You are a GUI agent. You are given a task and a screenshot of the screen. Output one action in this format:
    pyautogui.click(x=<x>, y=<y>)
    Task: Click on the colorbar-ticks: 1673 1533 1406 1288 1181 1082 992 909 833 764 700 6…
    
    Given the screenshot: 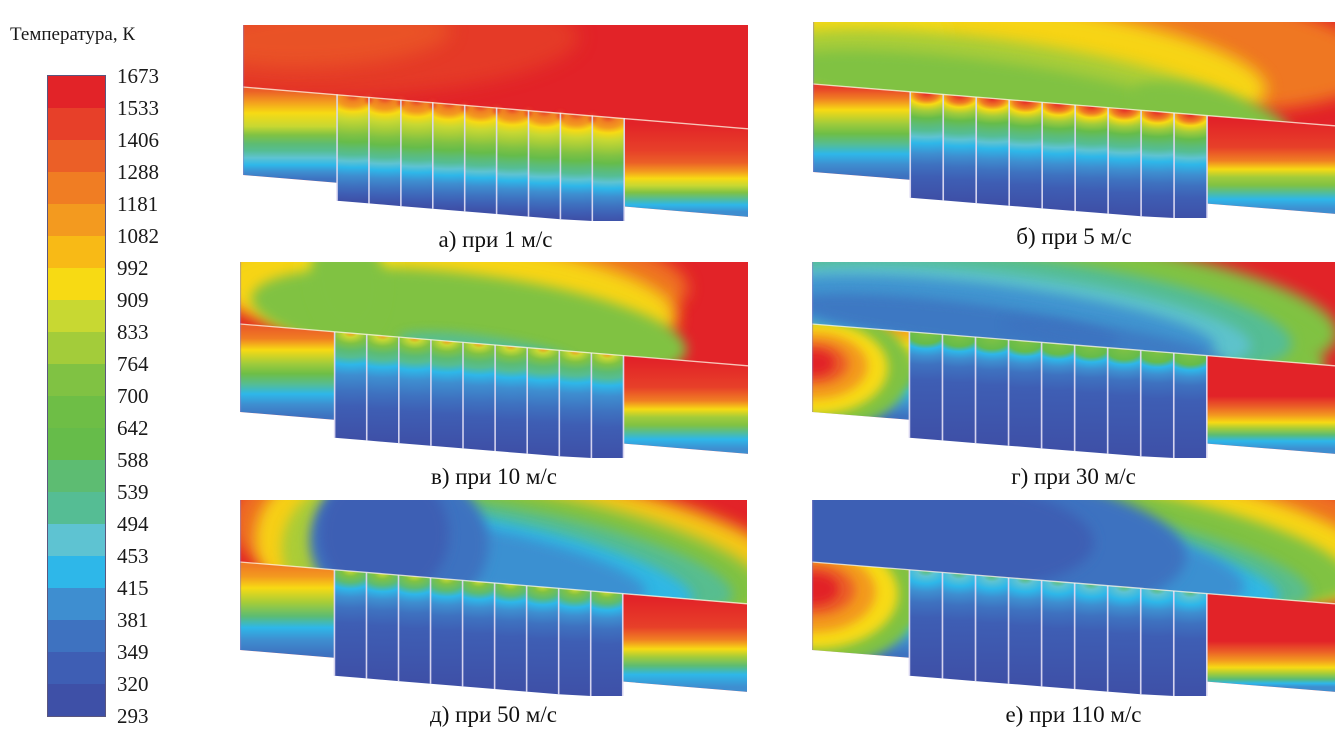 What is the action you would take?
    pyautogui.click(x=152, y=366)
    